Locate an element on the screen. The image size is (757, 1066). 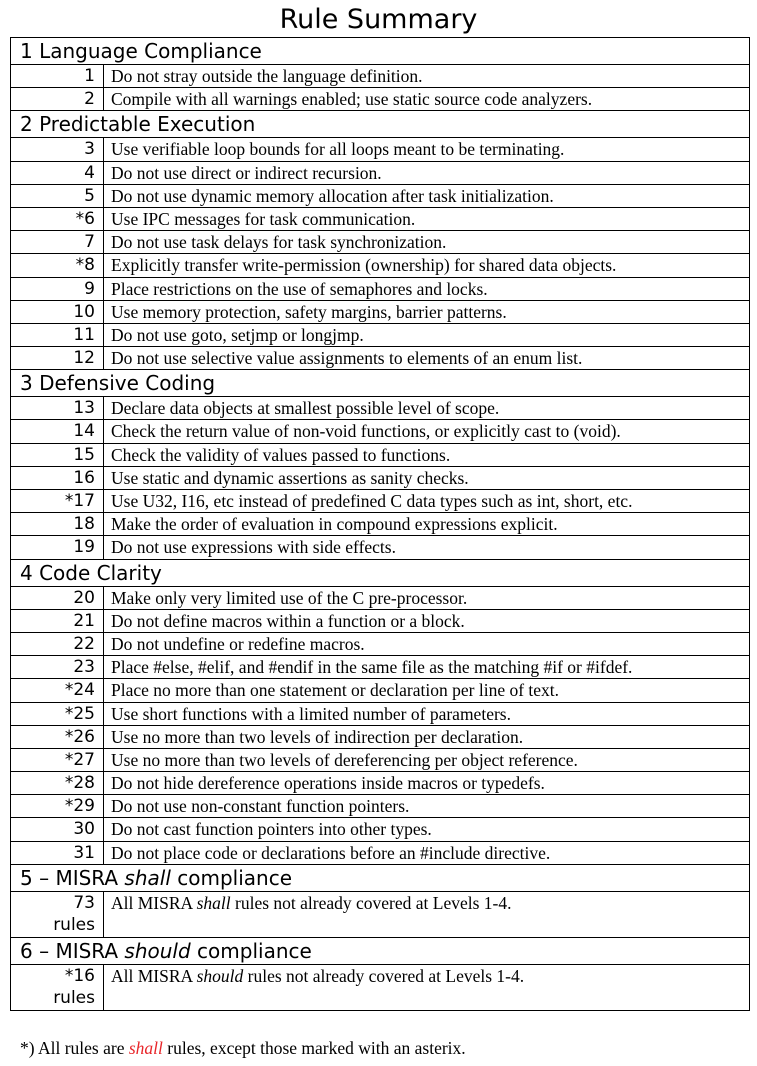
rule-number: 14 is located at coordinates (57, 431).